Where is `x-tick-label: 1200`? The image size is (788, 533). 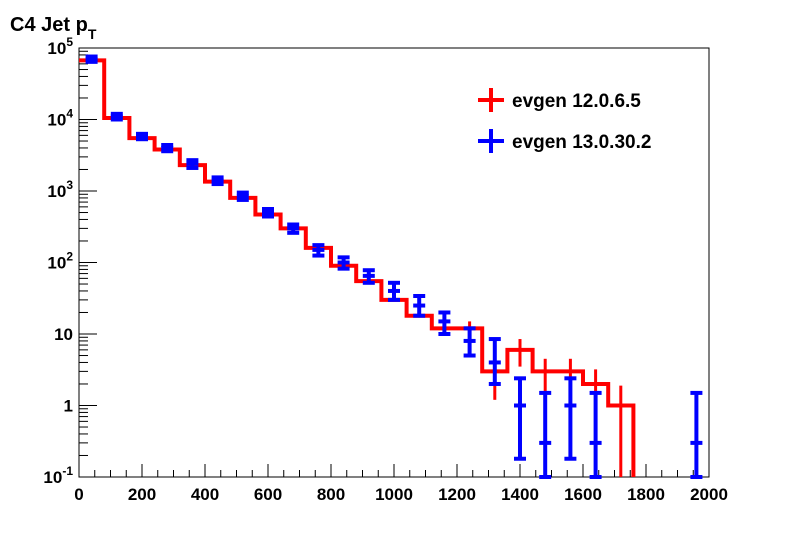
x-tick-label: 1200 is located at coordinates (457, 494).